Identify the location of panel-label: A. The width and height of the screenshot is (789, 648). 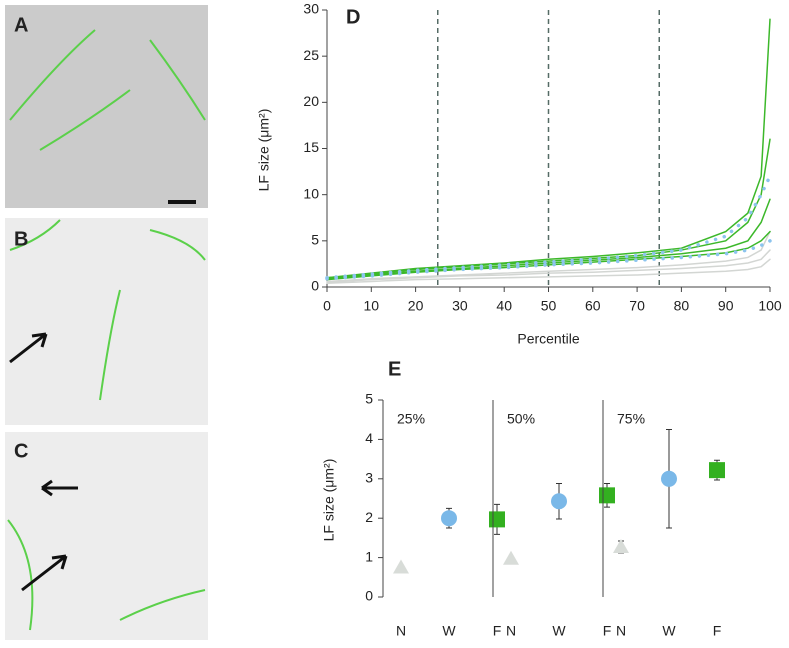
(21, 25).